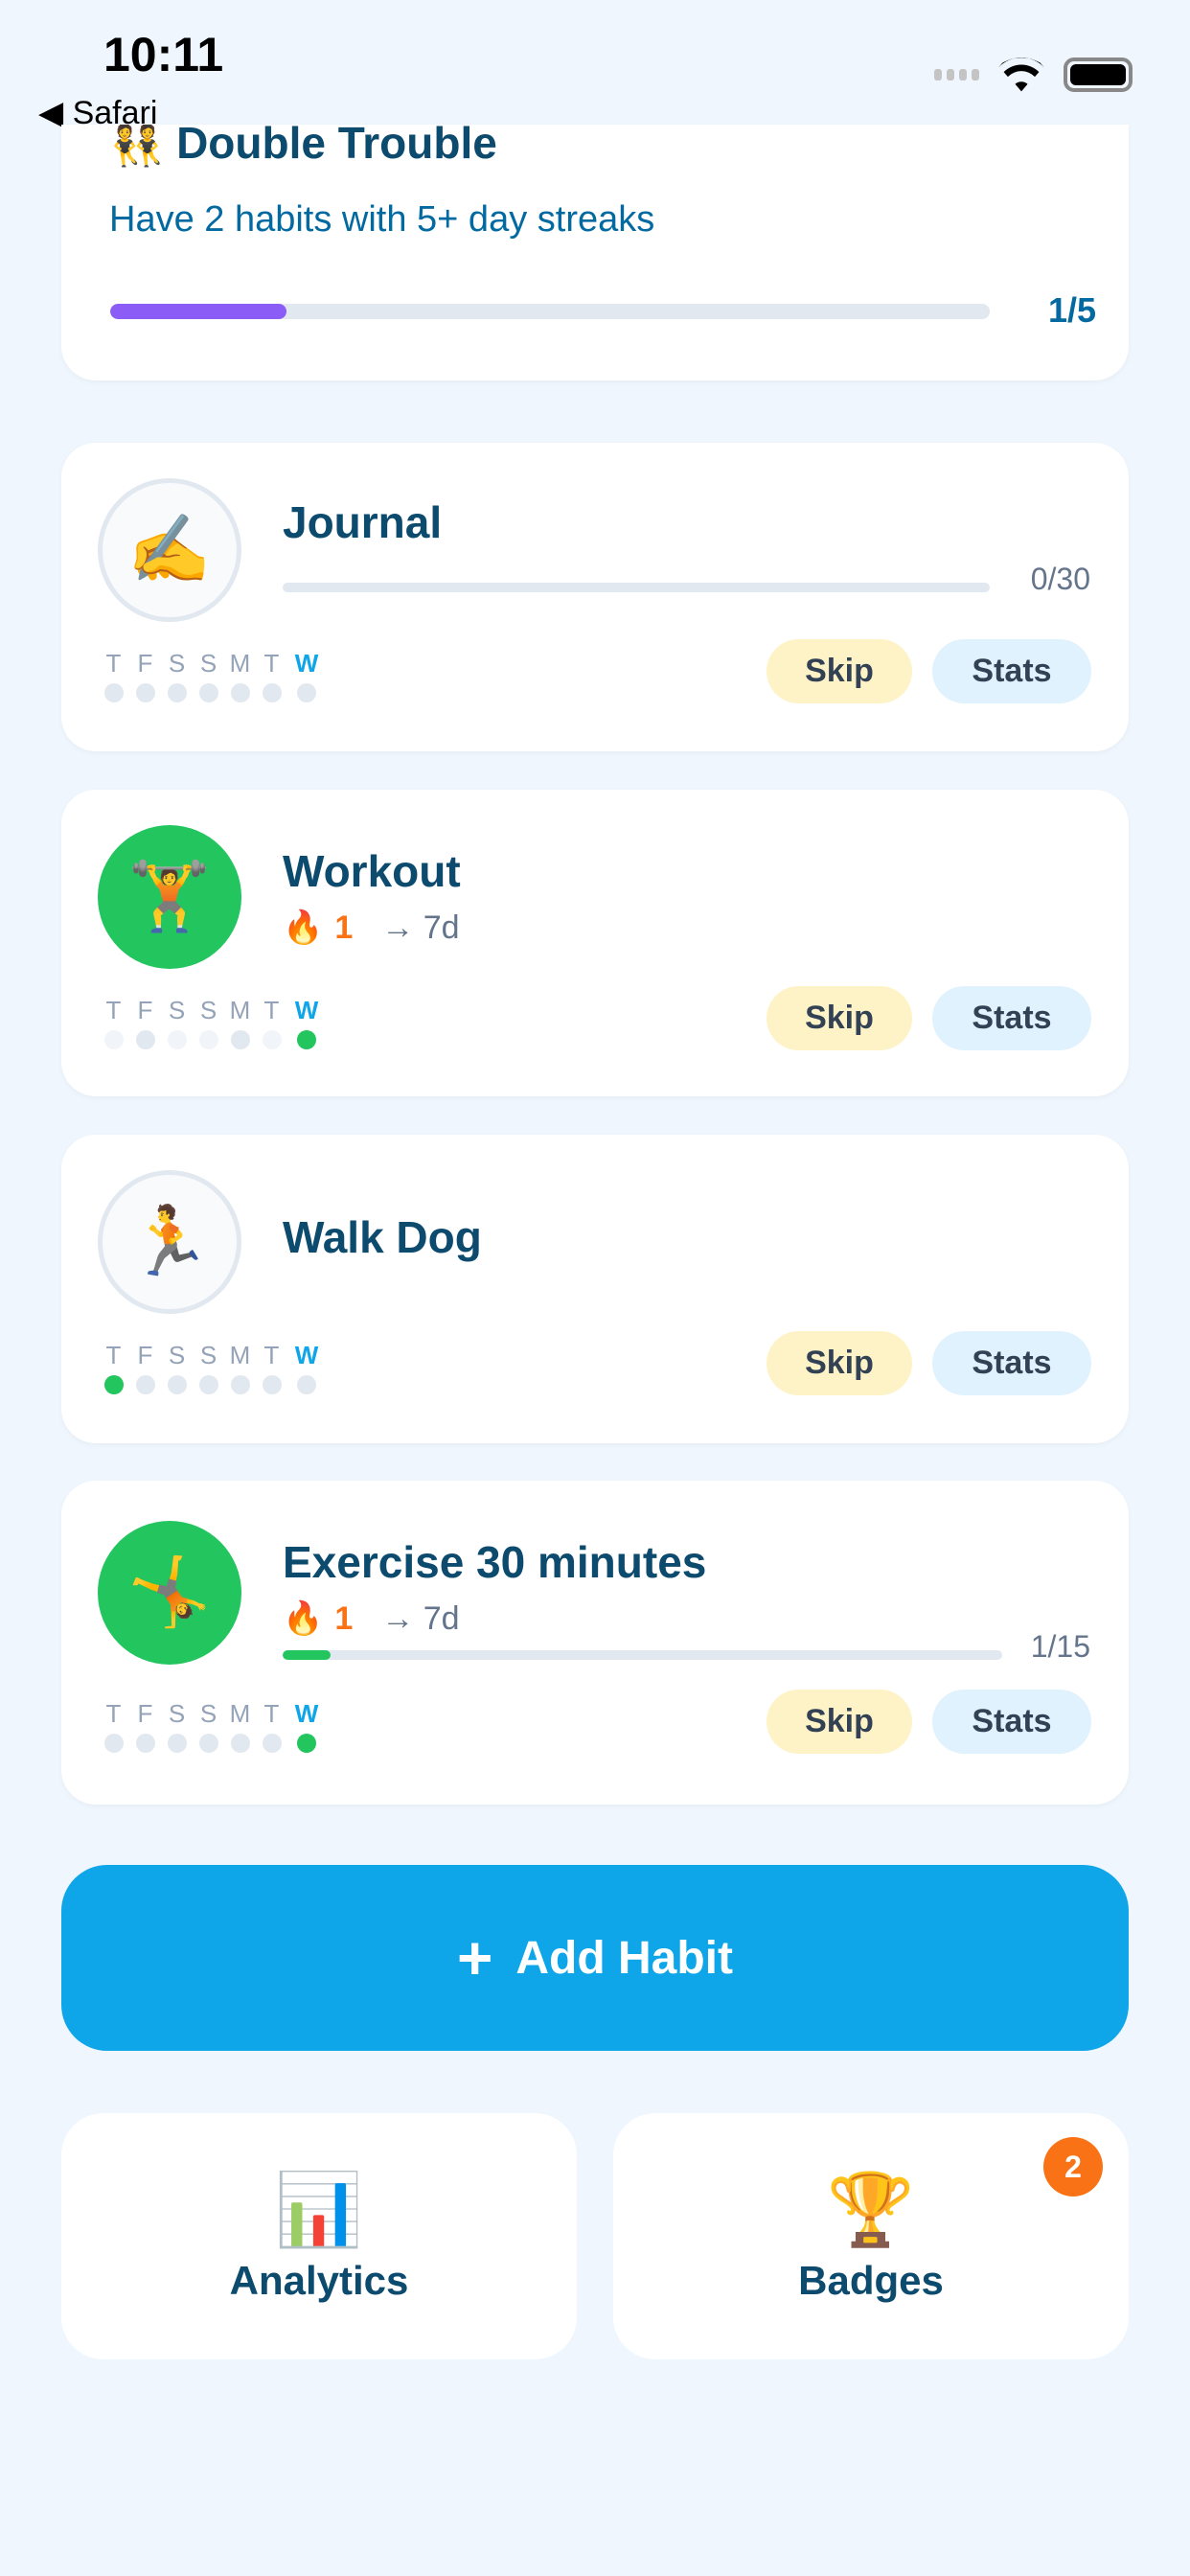 The width and height of the screenshot is (1190, 2576). Describe the element at coordinates (957, 74) in the screenshot. I see `signal-icon` at that location.